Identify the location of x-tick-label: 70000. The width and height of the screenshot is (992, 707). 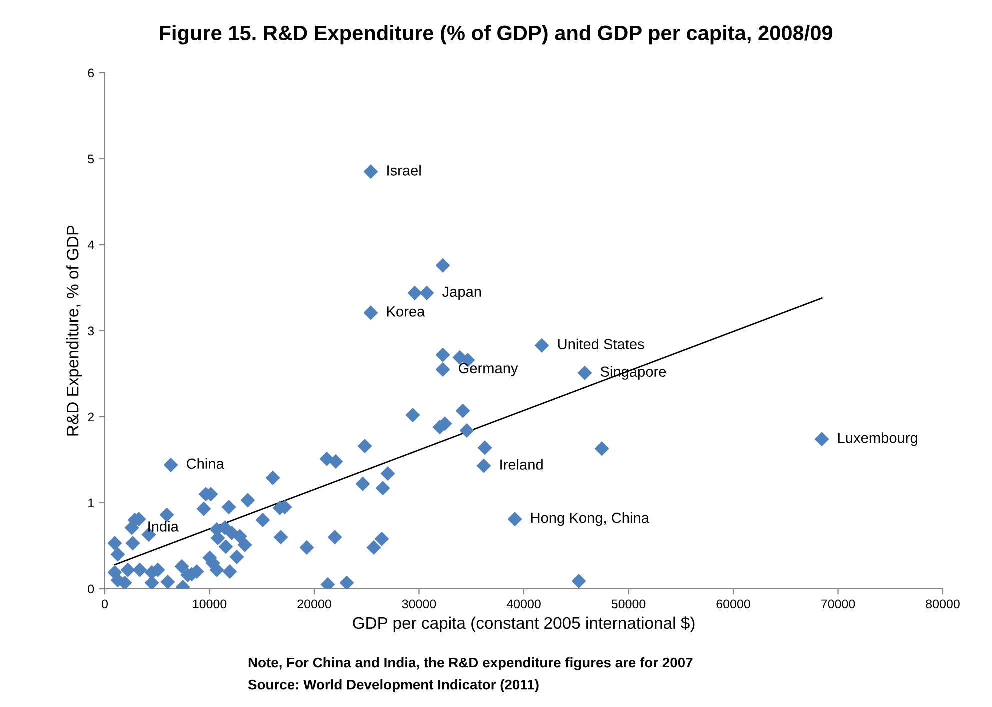
(839, 604).